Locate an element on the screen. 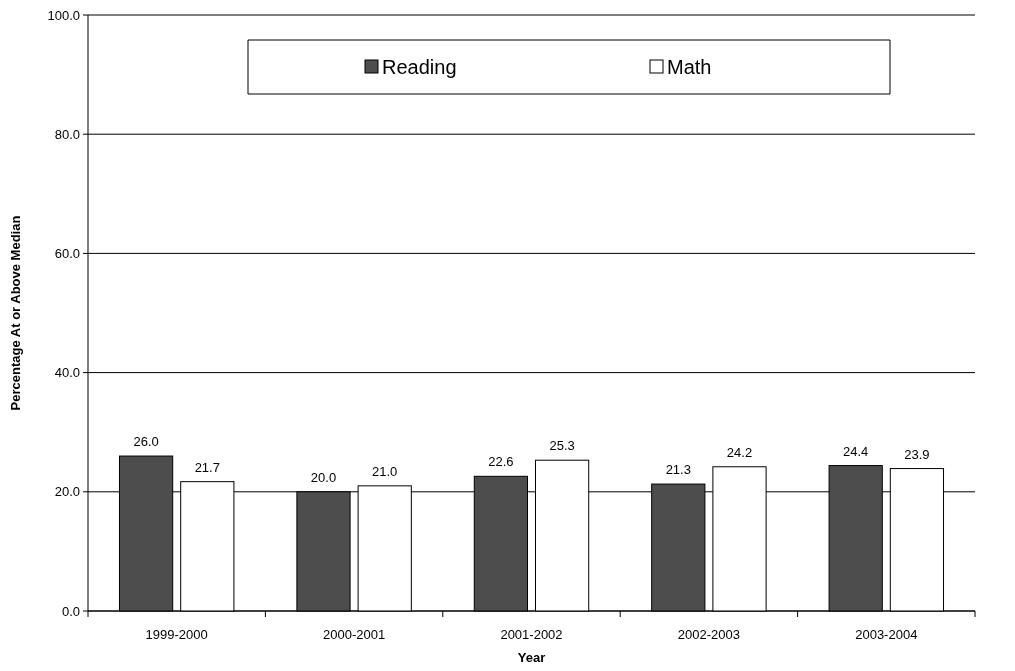 This screenshot has width=1015, height=671. data-label: 22.6 is located at coordinates (501, 462).